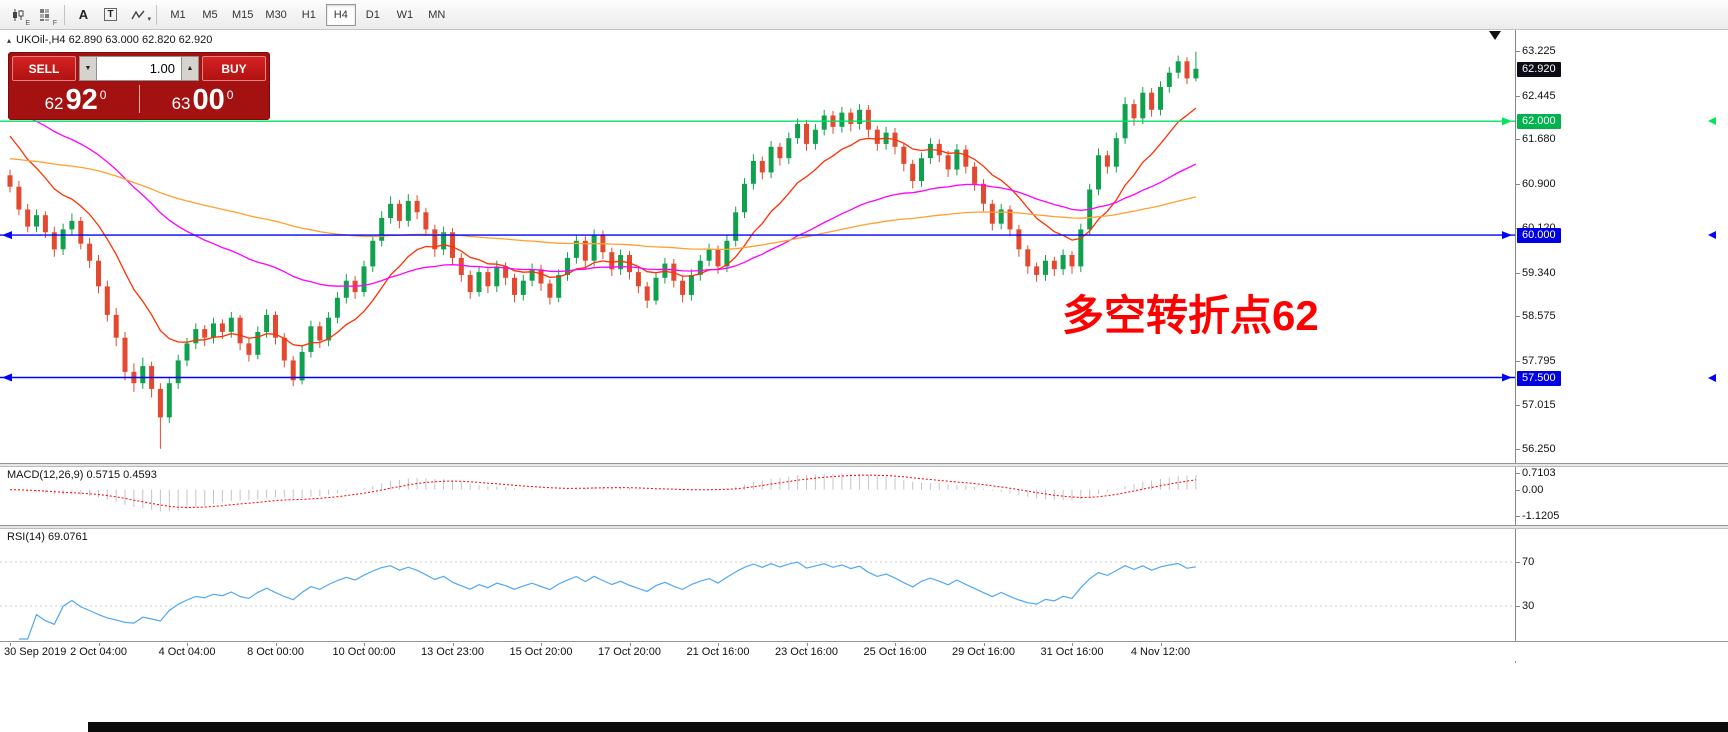 Image resolution: width=1728 pixels, height=732 pixels. I want to click on taskbar-strip, so click(908, 727).